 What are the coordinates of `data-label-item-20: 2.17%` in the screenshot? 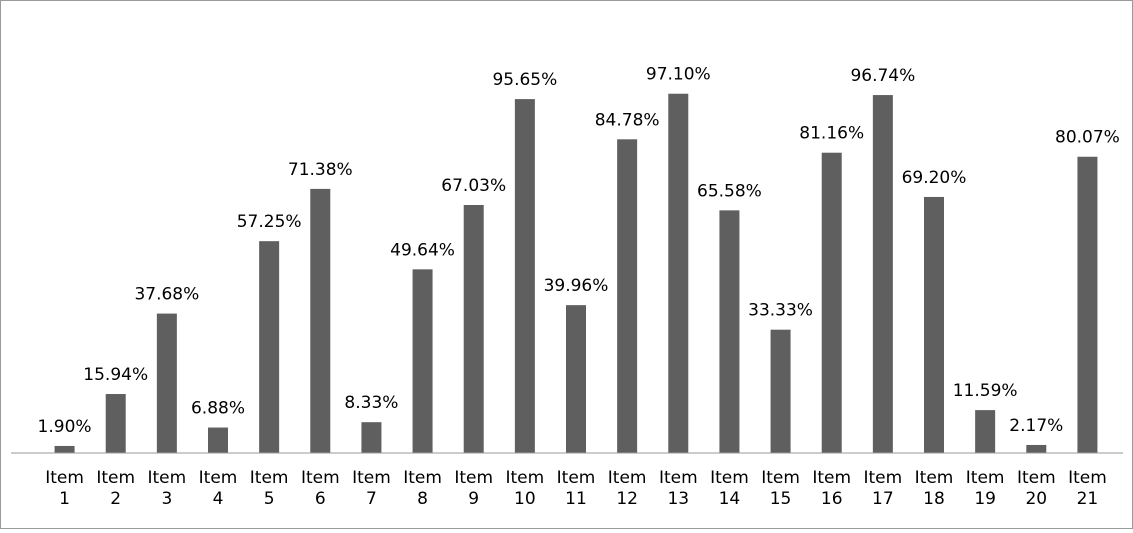 It's located at (1036, 426).